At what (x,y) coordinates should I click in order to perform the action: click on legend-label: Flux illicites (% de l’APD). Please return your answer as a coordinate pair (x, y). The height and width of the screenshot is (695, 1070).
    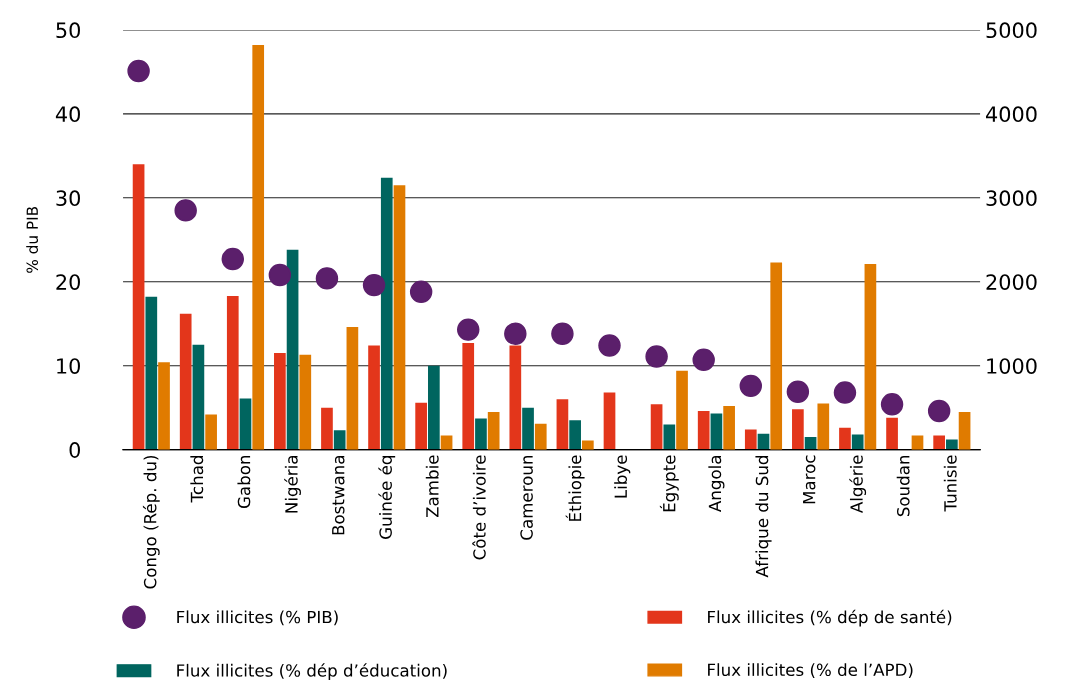
    Looking at the image, I should click on (810, 671).